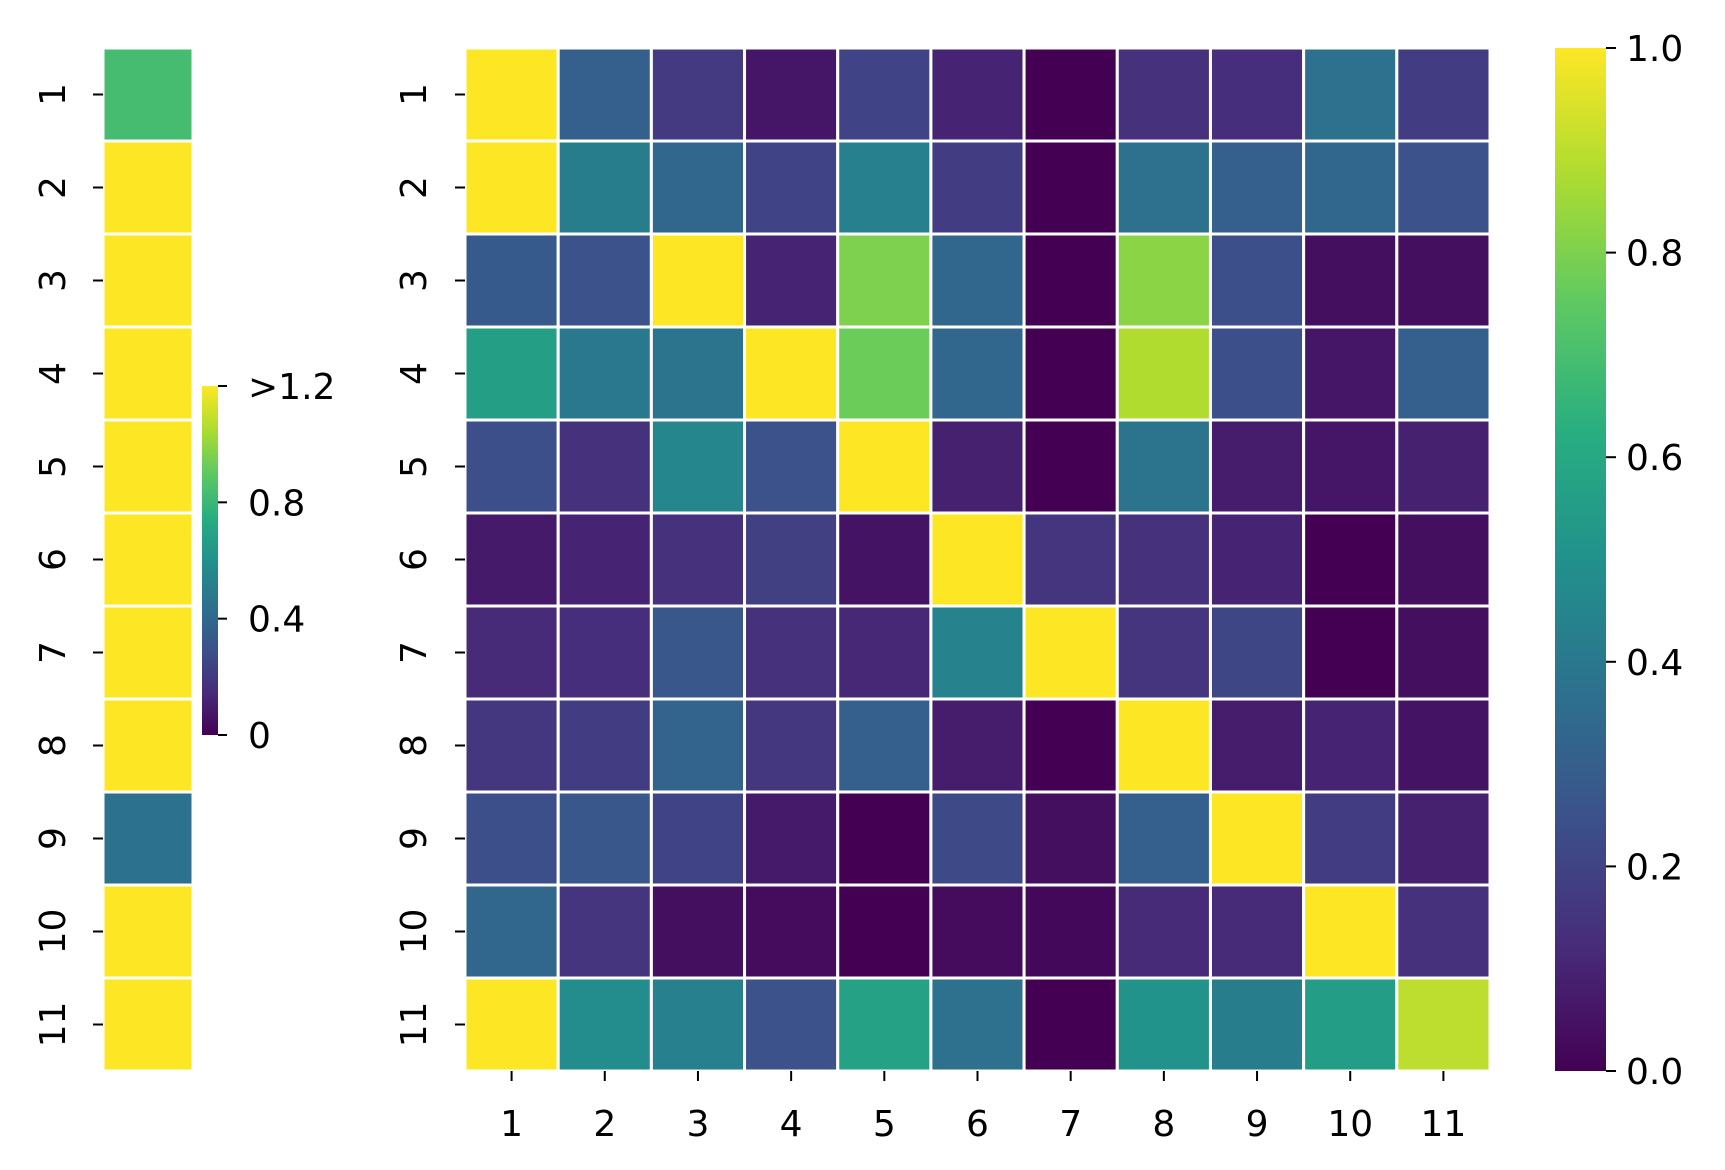 This screenshot has width=1725, height=1170. What do you see at coordinates (791, 1124) in the screenshot?
I see `main-col-label: 4` at bounding box center [791, 1124].